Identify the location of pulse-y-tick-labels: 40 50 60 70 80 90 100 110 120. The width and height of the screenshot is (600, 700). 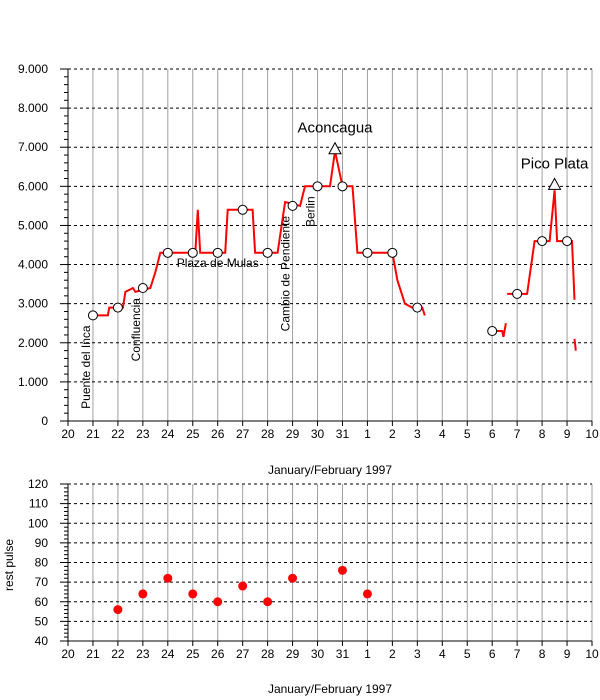
(38, 562).